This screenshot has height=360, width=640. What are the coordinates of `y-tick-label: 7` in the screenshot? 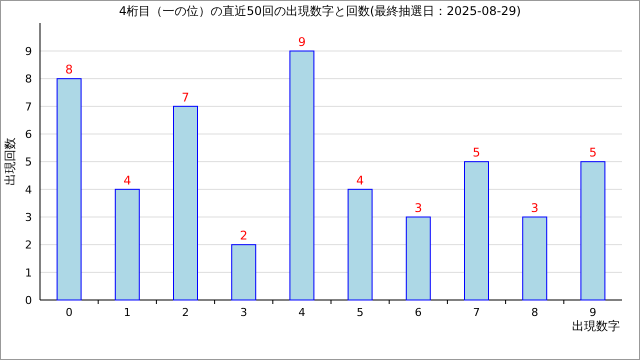 It's located at (28, 107).